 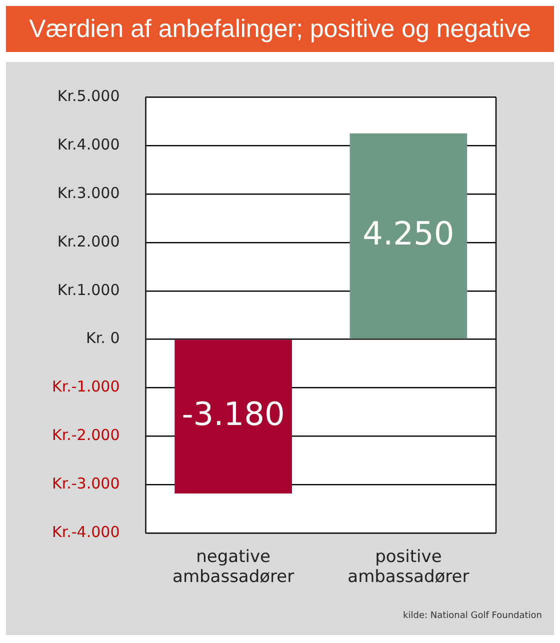 What do you see at coordinates (86, 532) in the screenshot?
I see `y-tick-label: Kr.-4.000` at bounding box center [86, 532].